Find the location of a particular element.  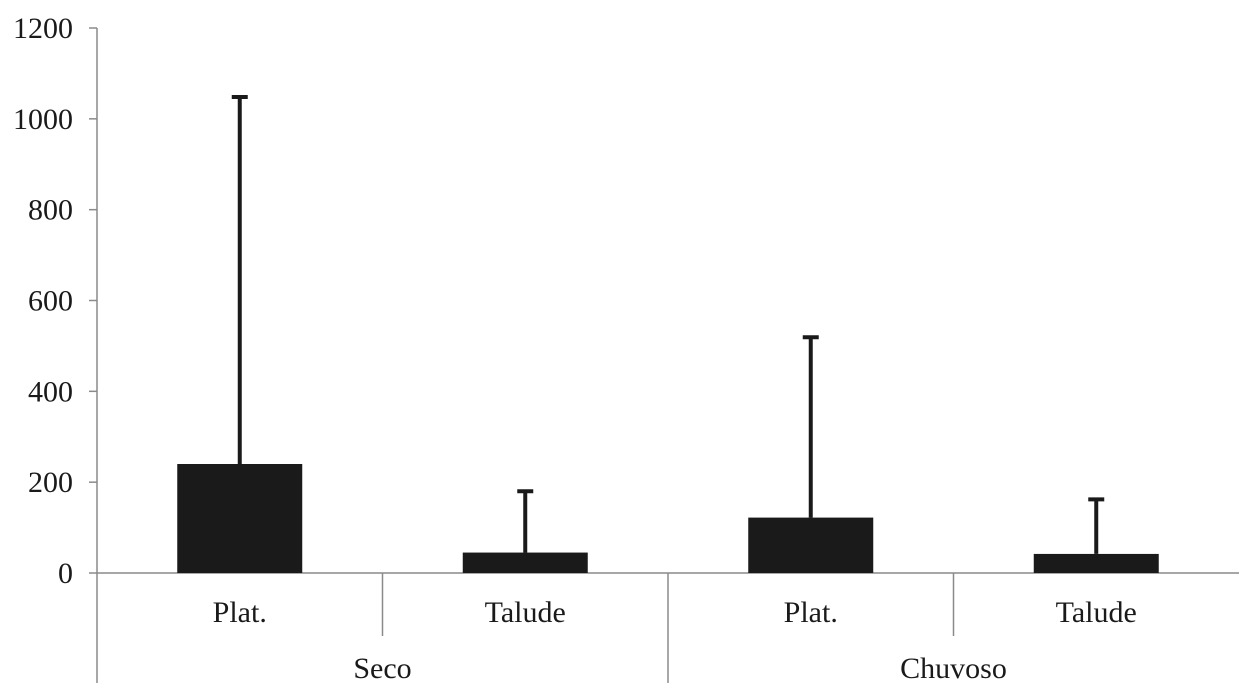

category-labels: Plat. Talude Plat. Talude is located at coordinates (675, 612).